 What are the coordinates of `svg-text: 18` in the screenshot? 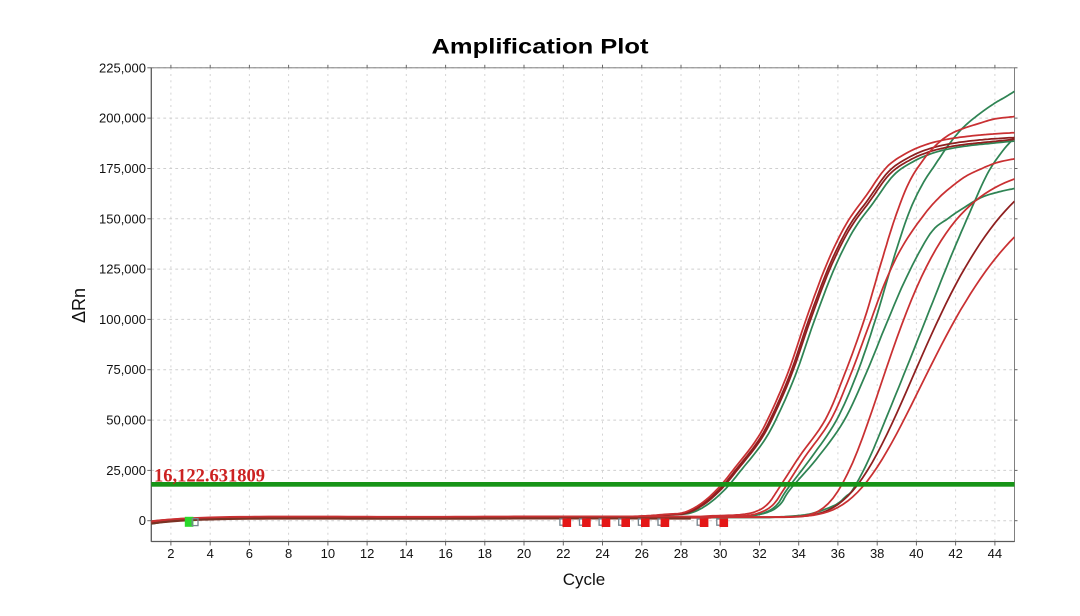 It's located at (485, 553).